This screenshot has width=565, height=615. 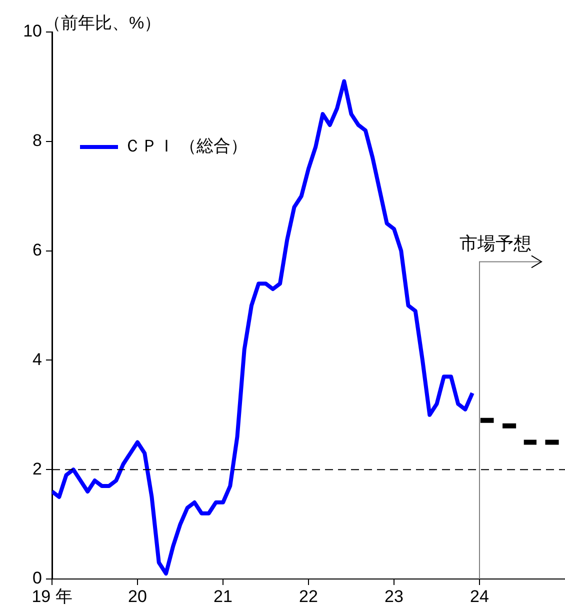 What do you see at coordinates (37, 140) in the screenshot?
I see `y-tick-label: 8` at bounding box center [37, 140].